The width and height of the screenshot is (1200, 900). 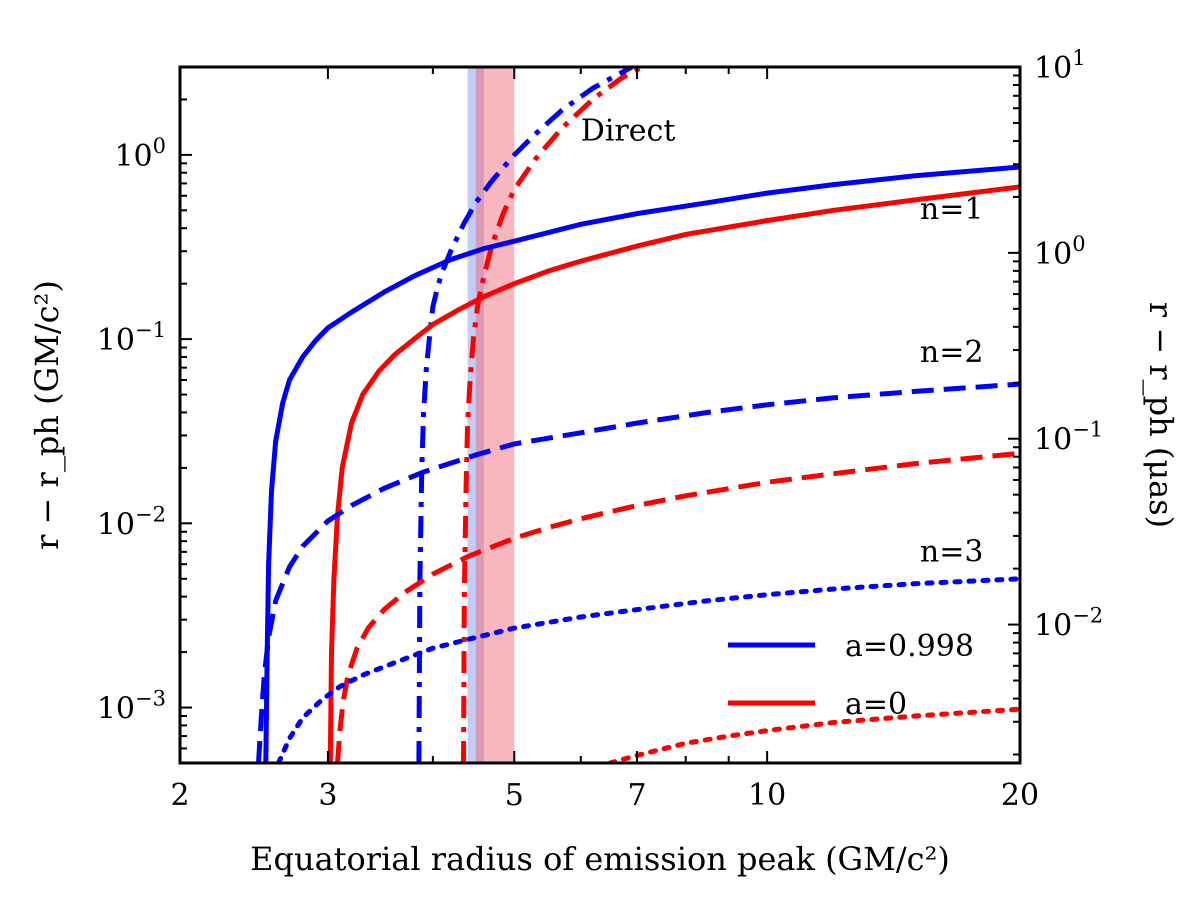 I want to click on legend-label-a-0-998: a=0.998, so click(x=909, y=646).